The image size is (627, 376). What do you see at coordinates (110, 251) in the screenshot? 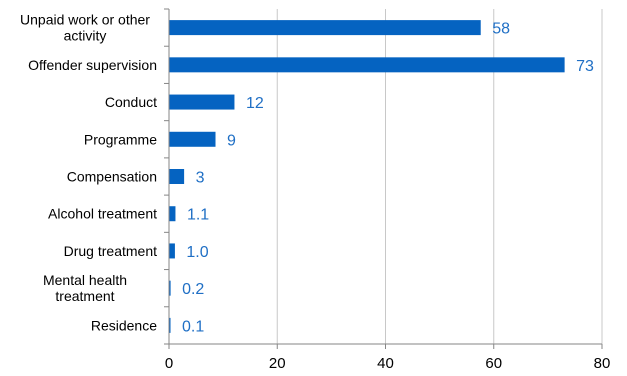
I see `category-label-6: Drug treatment` at bounding box center [110, 251].